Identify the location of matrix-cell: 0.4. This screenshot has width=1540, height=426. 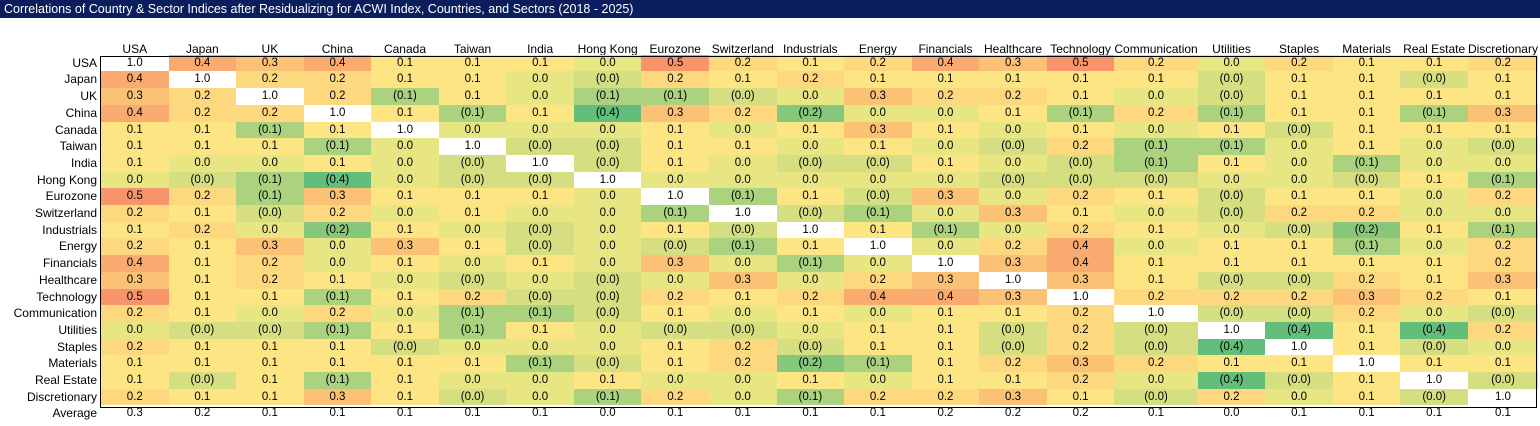
(202, 63).